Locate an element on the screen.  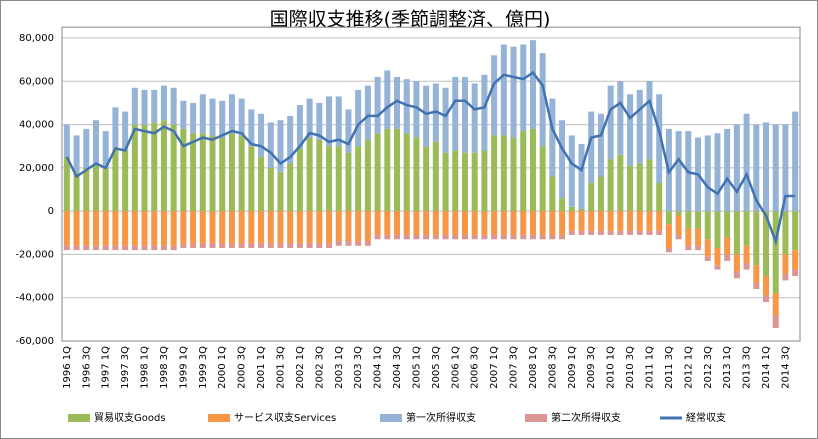
x-tick-label: 2006 3Q is located at coordinates (475, 367).